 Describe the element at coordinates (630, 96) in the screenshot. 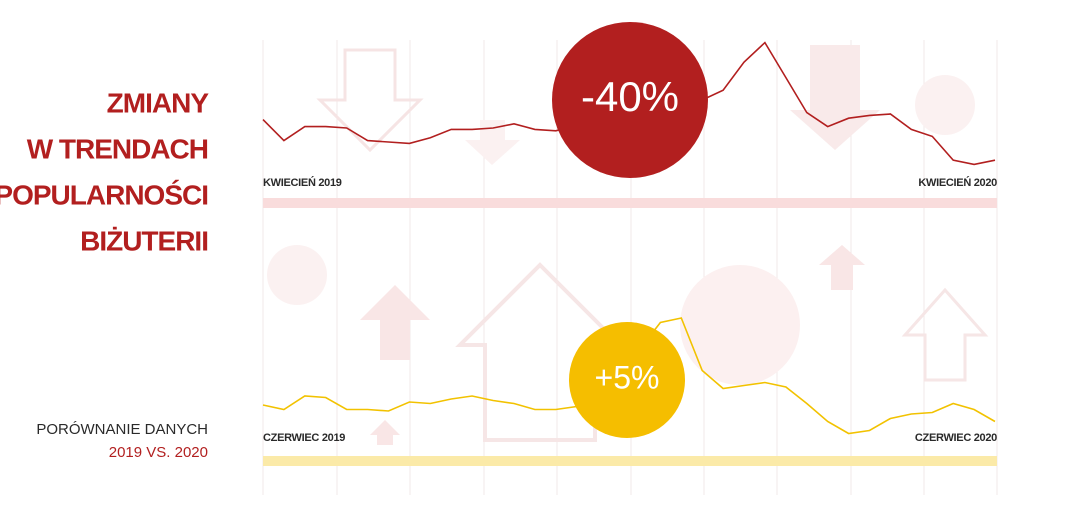

I see `annotation: -40%` at that location.